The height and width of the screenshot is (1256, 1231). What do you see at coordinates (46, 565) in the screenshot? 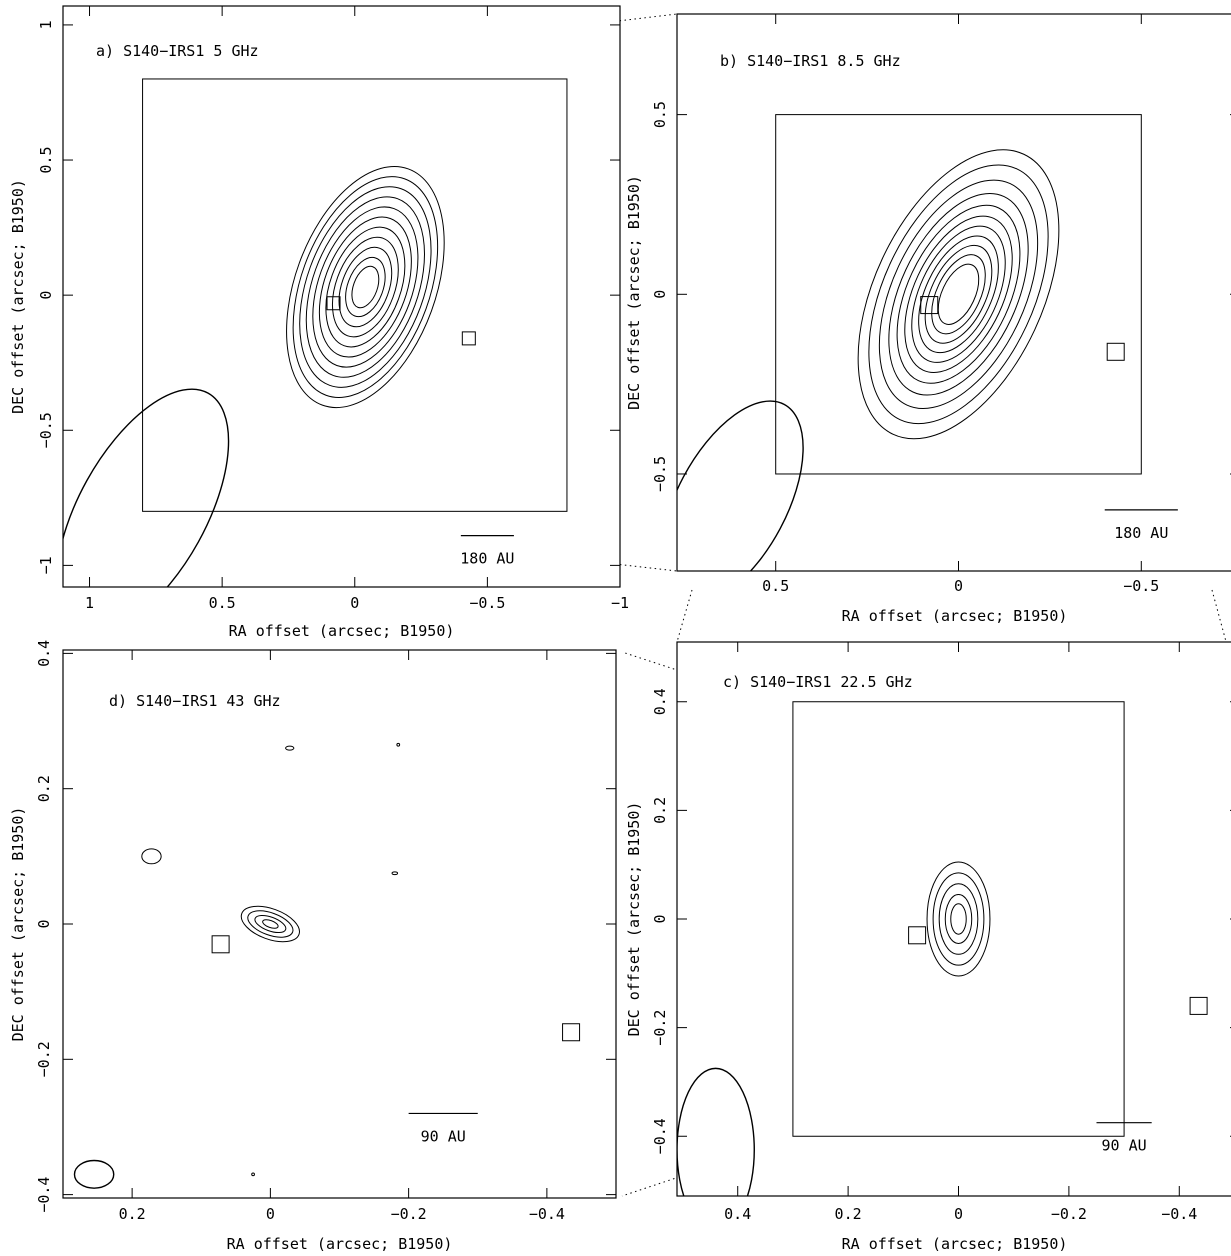
I see `y-tick-label: −1` at bounding box center [46, 565].